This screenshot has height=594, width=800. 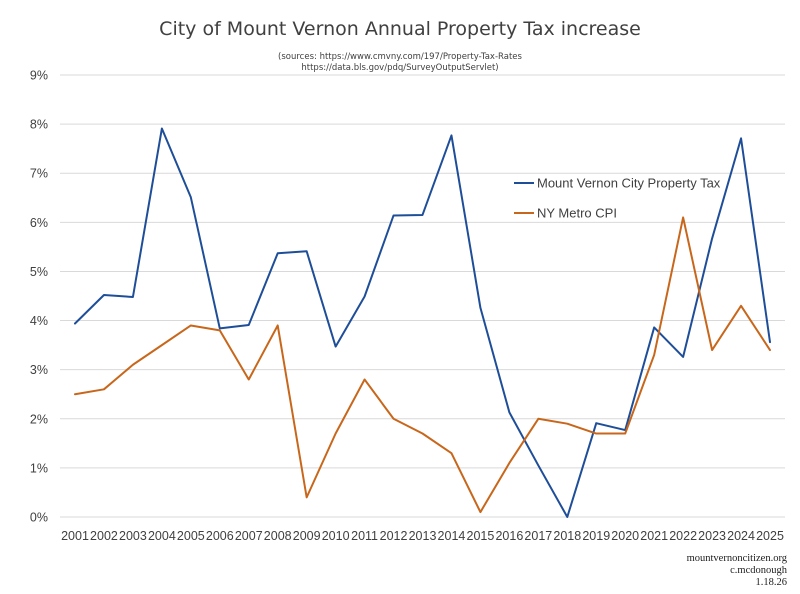 I want to click on x-tick-label: 2005, so click(x=191, y=536).